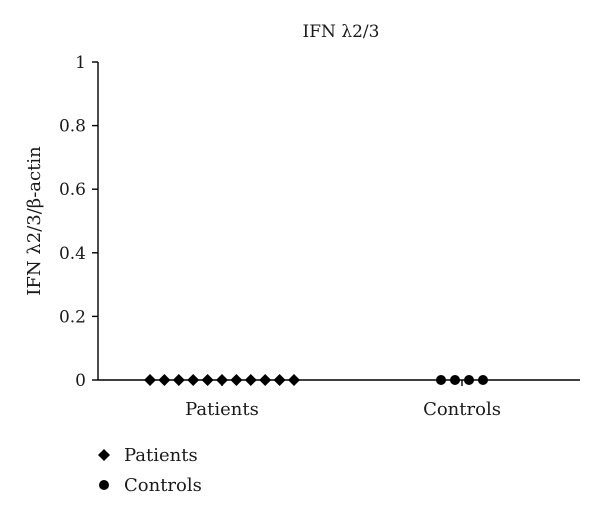  Describe the element at coordinates (150, 470) in the screenshot. I see `legend: Patients Controls` at that location.